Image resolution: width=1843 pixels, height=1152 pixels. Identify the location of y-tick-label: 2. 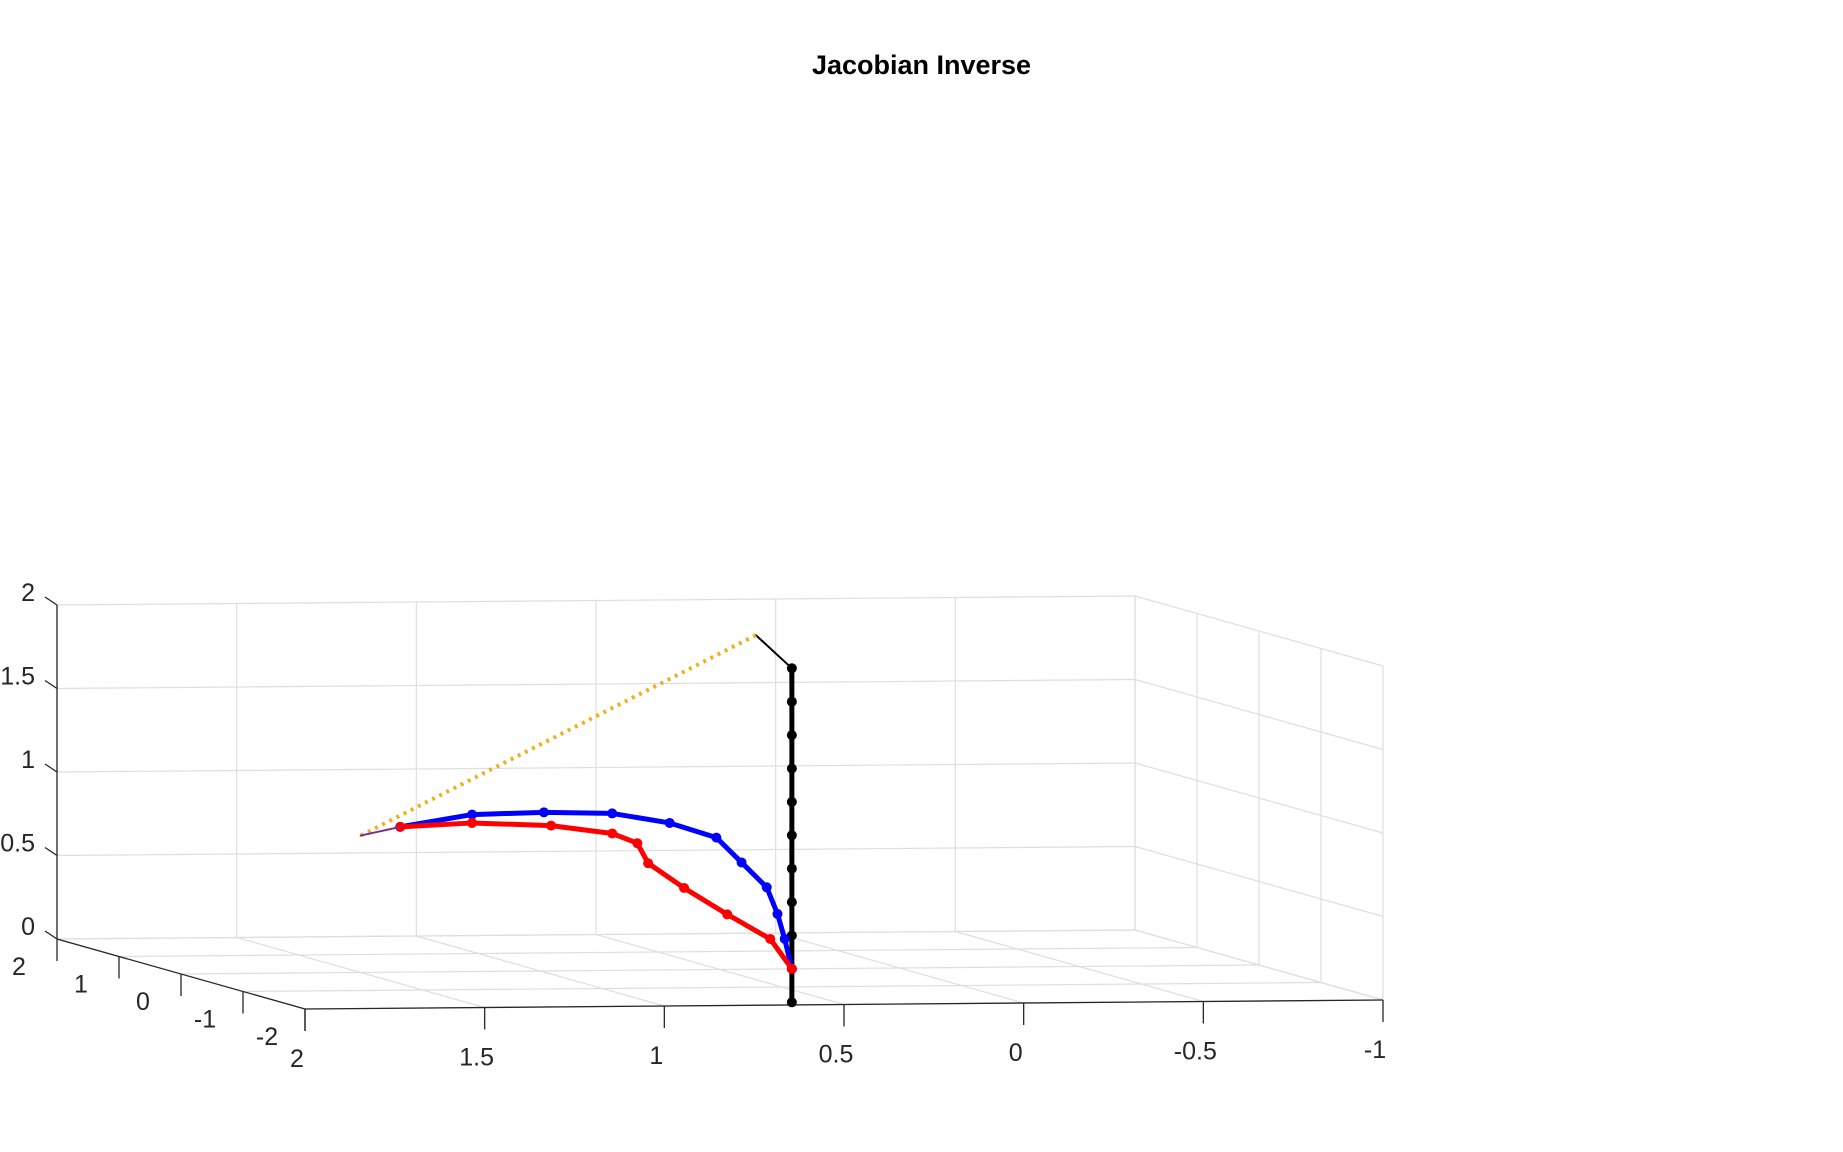
(19, 967).